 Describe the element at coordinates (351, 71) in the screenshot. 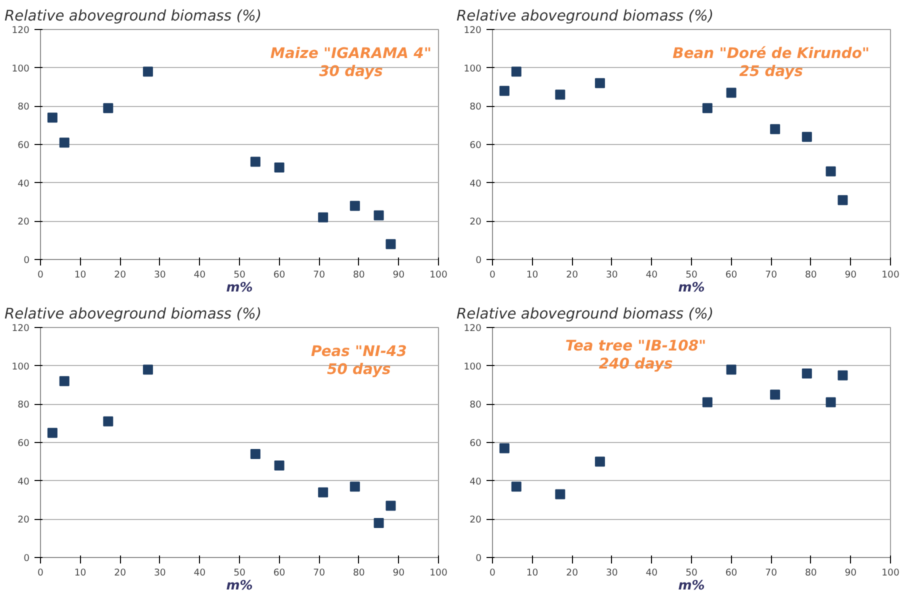

I see `annotation: 30 days` at that location.